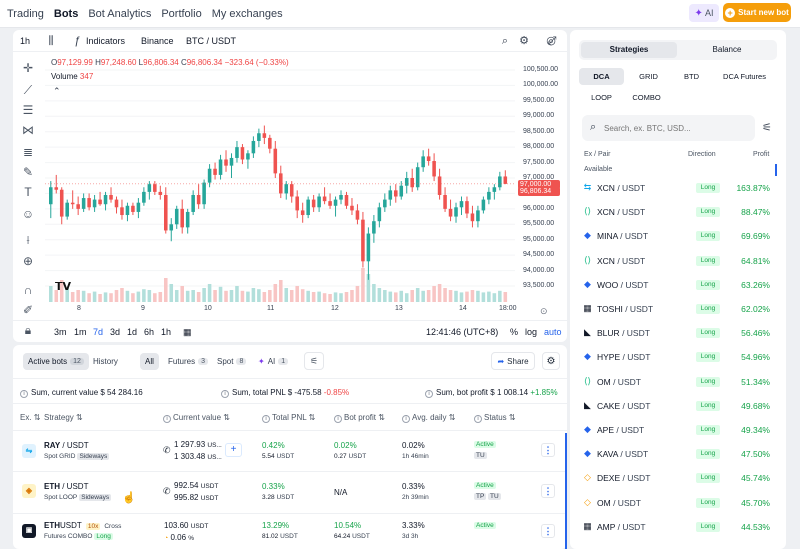 The height and width of the screenshot is (549, 800). What do you see at coordinates (187, 332) in the screenshot?
I see `calendar-icon: ▦` at bounding box center [187, 332].